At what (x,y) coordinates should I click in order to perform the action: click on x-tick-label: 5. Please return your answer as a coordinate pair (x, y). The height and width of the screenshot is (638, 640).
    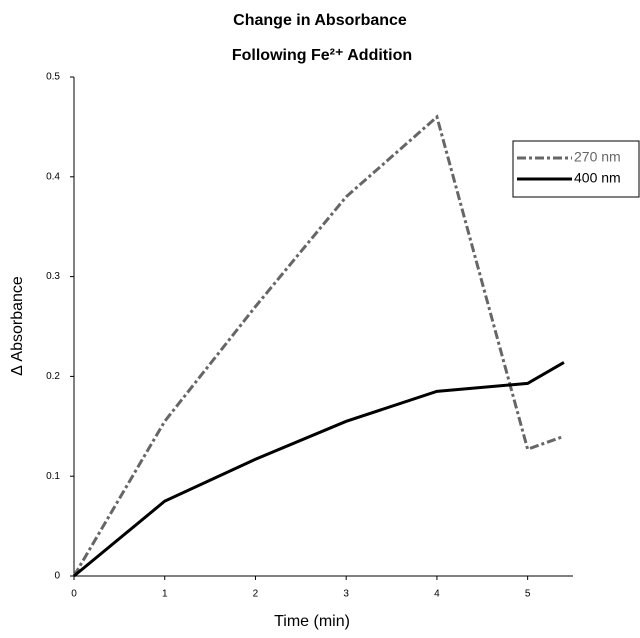
    Looking at the image, I should click on (528, 594).